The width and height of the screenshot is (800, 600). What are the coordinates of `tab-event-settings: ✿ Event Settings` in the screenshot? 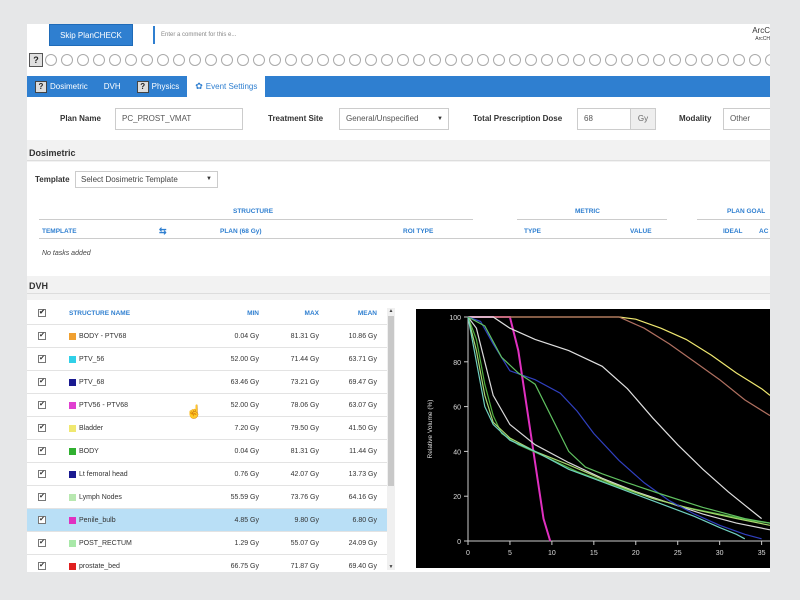 It's located at (226, 86).